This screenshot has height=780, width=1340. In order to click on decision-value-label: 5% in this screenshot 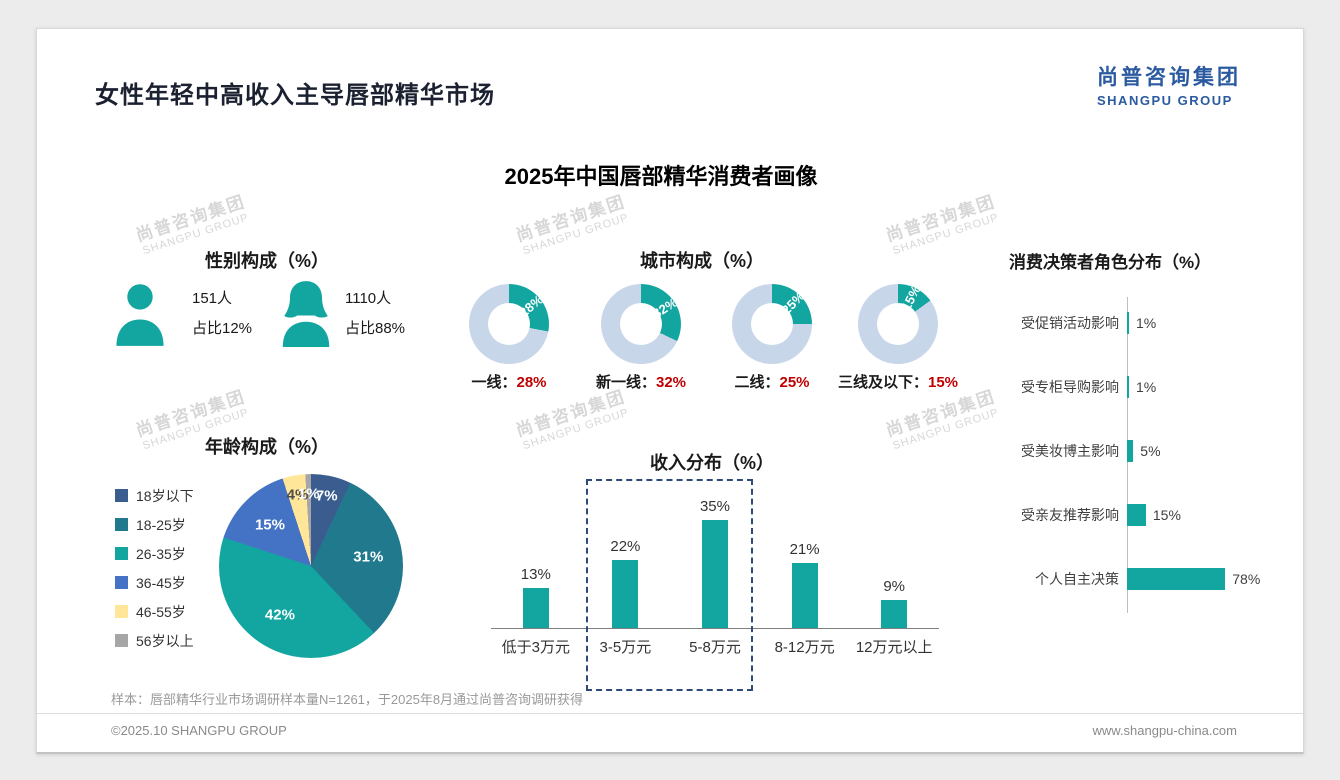, I will do `click(1150, 451)`.